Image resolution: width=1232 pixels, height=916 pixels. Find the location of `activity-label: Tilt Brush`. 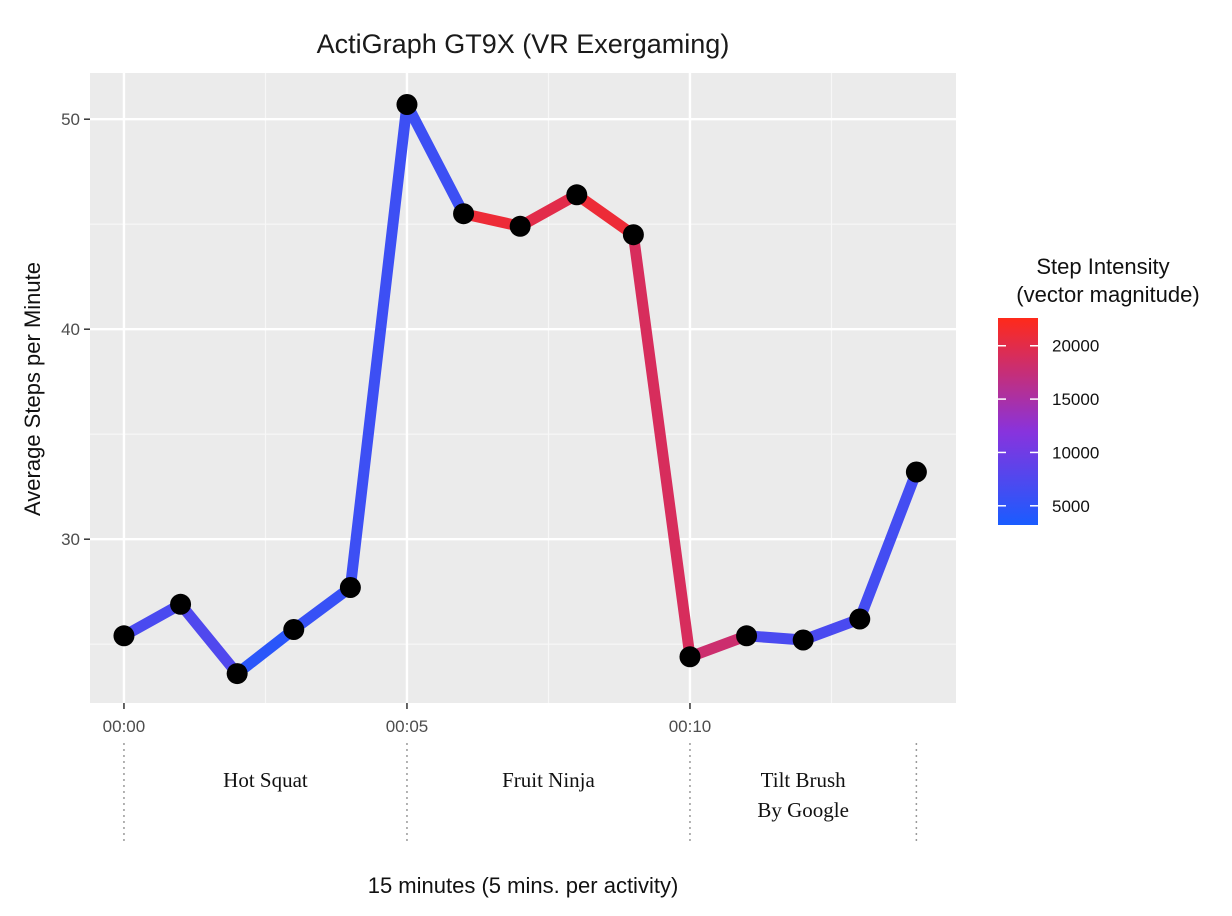

activity-label: Tilt Brush is located at coordinates (804, 780).